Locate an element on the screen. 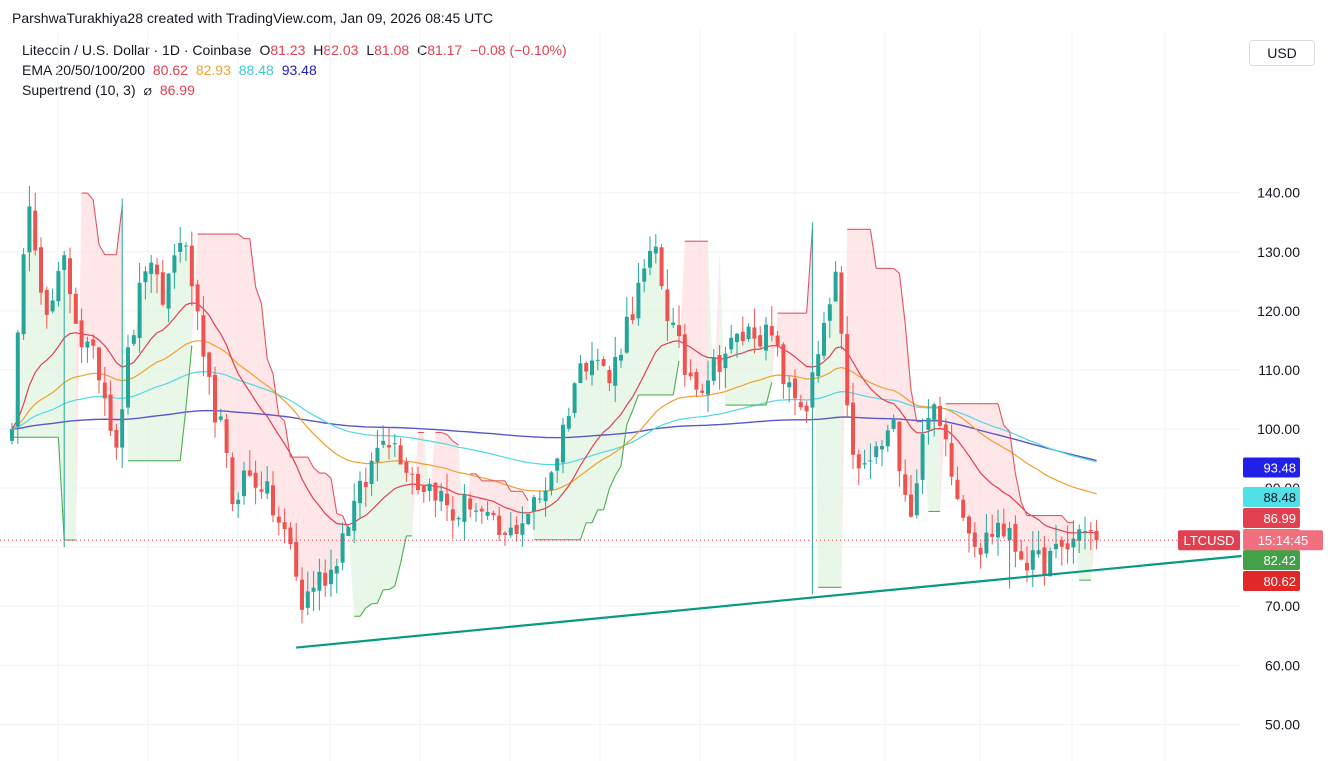 The image size is (1339, 761). price-axis-label: 120.00 is located at coordinates (1278, 311).